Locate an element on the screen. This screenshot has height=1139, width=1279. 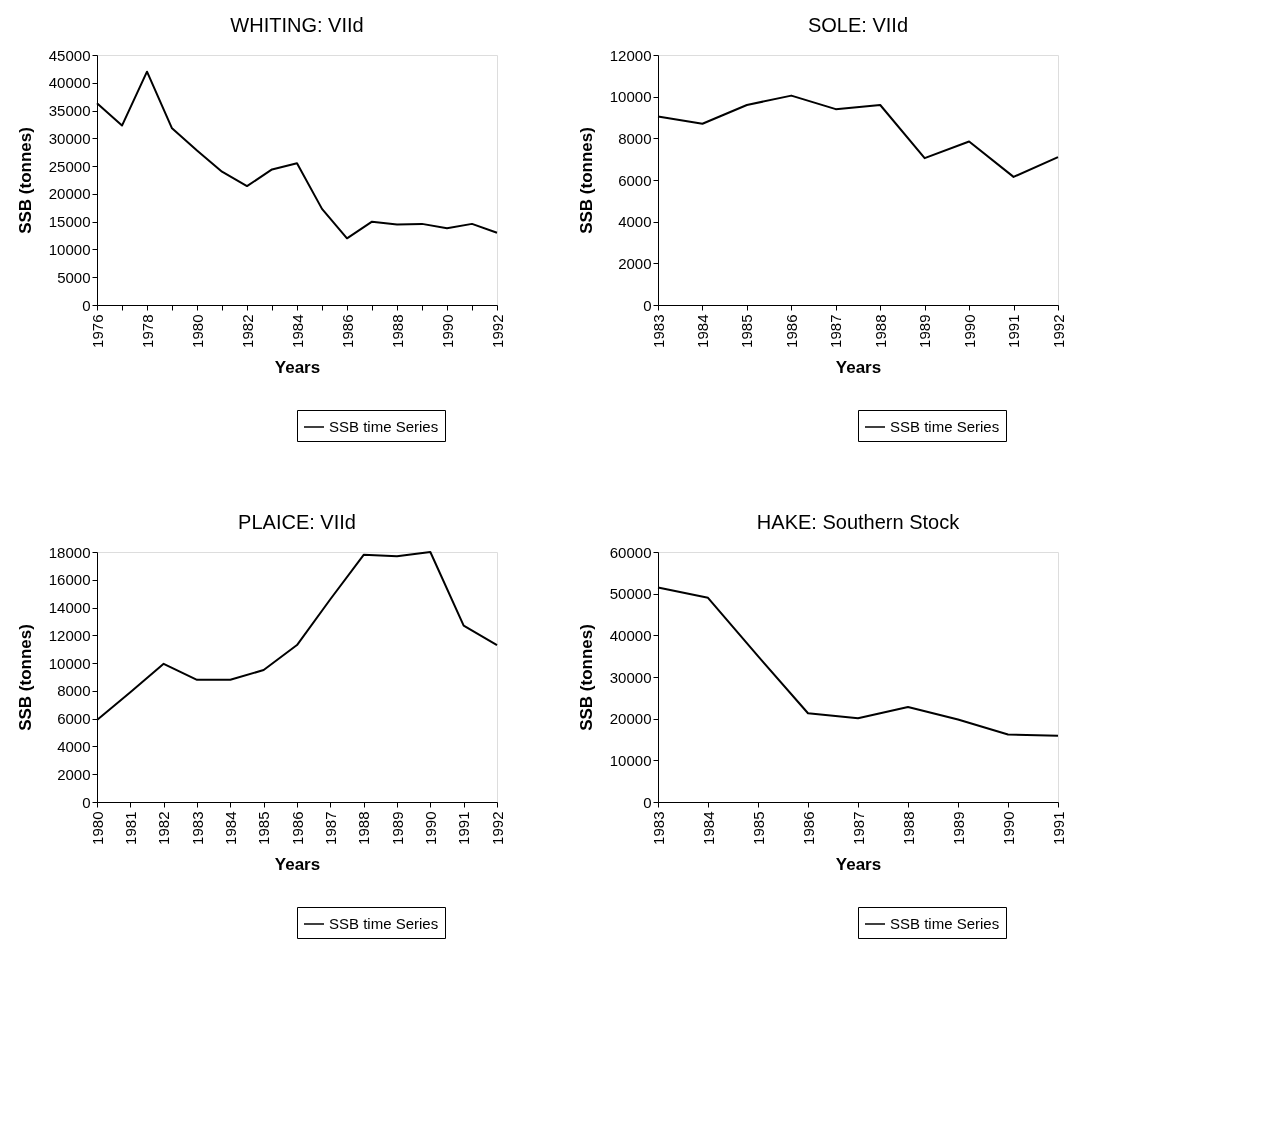
y-tick-label: 45000 is located at coordinates (69, 55).